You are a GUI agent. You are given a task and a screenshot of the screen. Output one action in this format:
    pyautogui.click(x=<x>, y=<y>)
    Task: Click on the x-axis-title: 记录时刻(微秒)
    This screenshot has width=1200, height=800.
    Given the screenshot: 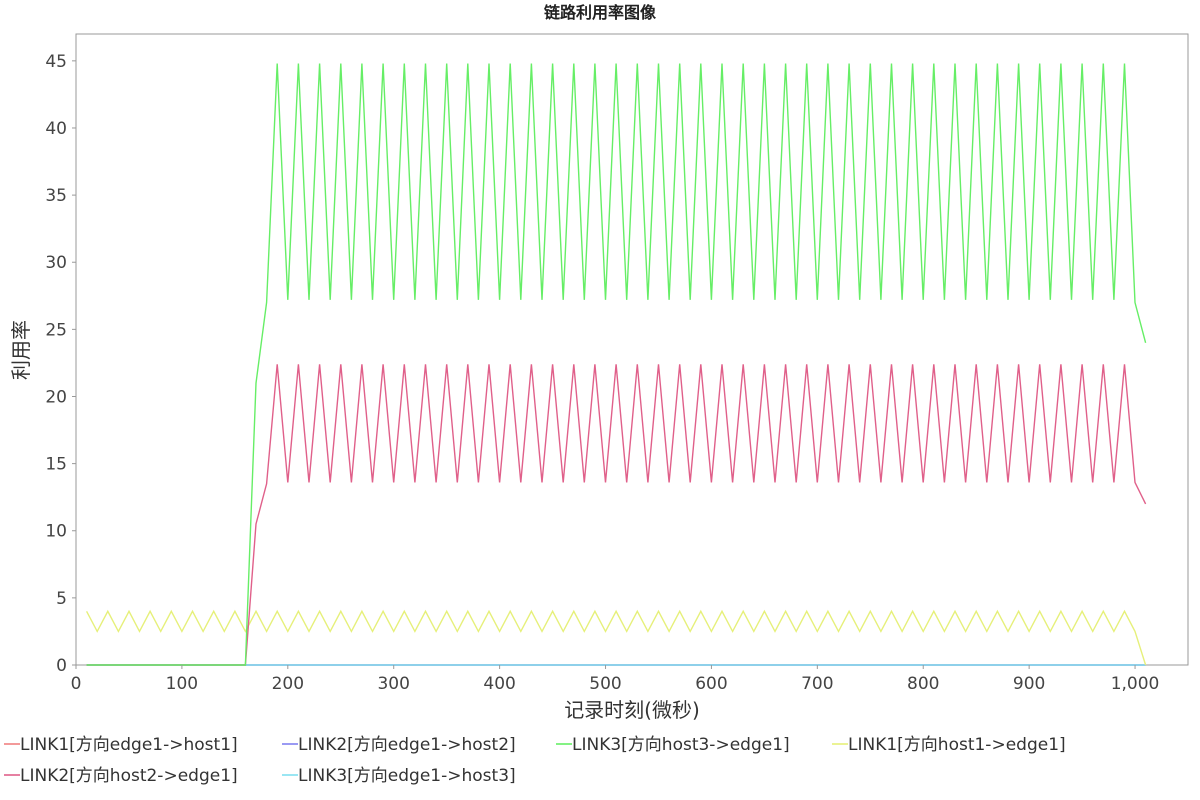 What is the action you would take?
    pyautogui.click(x=632, y=710)
    